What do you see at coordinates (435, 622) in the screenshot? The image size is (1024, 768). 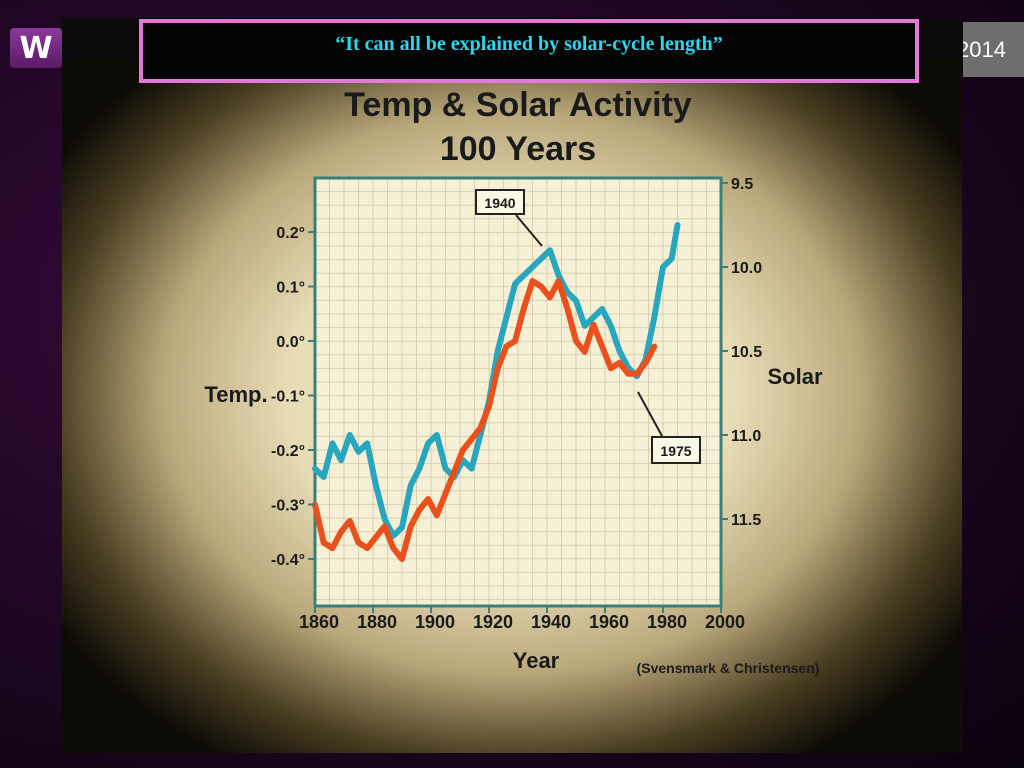 I see `x-tick-label: 1900` at bounding box center [435, 622].